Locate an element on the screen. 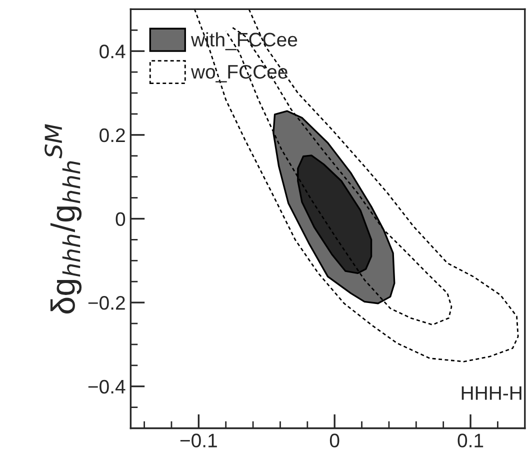  y-tick-label: −0.4 is located at coordinates (107, 387).